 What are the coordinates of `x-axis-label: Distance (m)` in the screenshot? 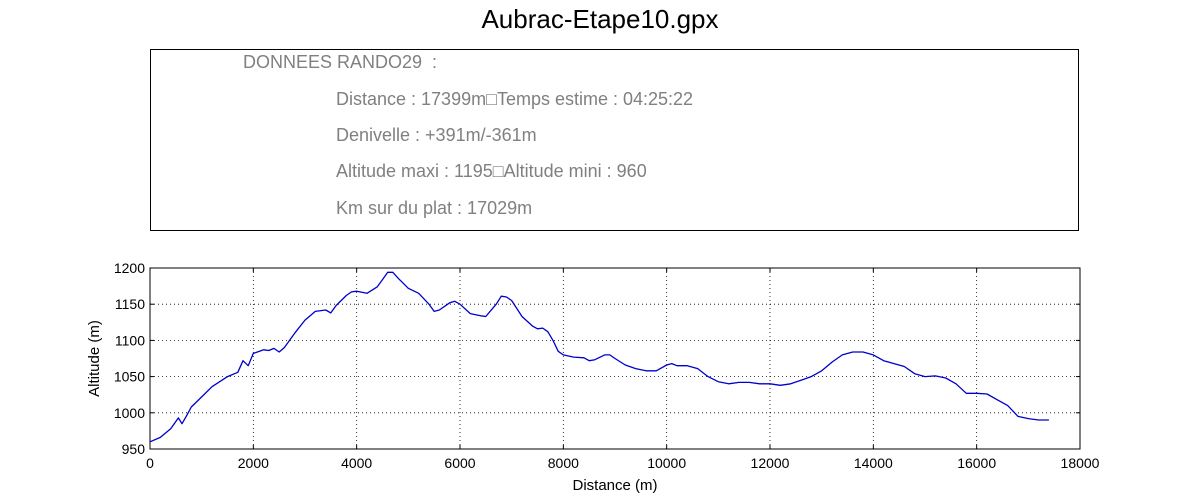 It's located at (614, 485).